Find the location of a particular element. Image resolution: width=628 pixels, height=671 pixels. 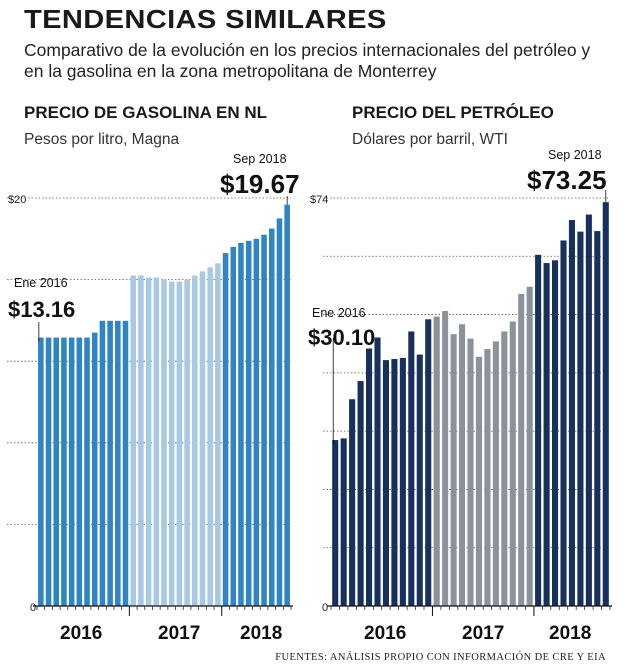

oil-year-2016: 2016 is located at coordinates (385, 633).